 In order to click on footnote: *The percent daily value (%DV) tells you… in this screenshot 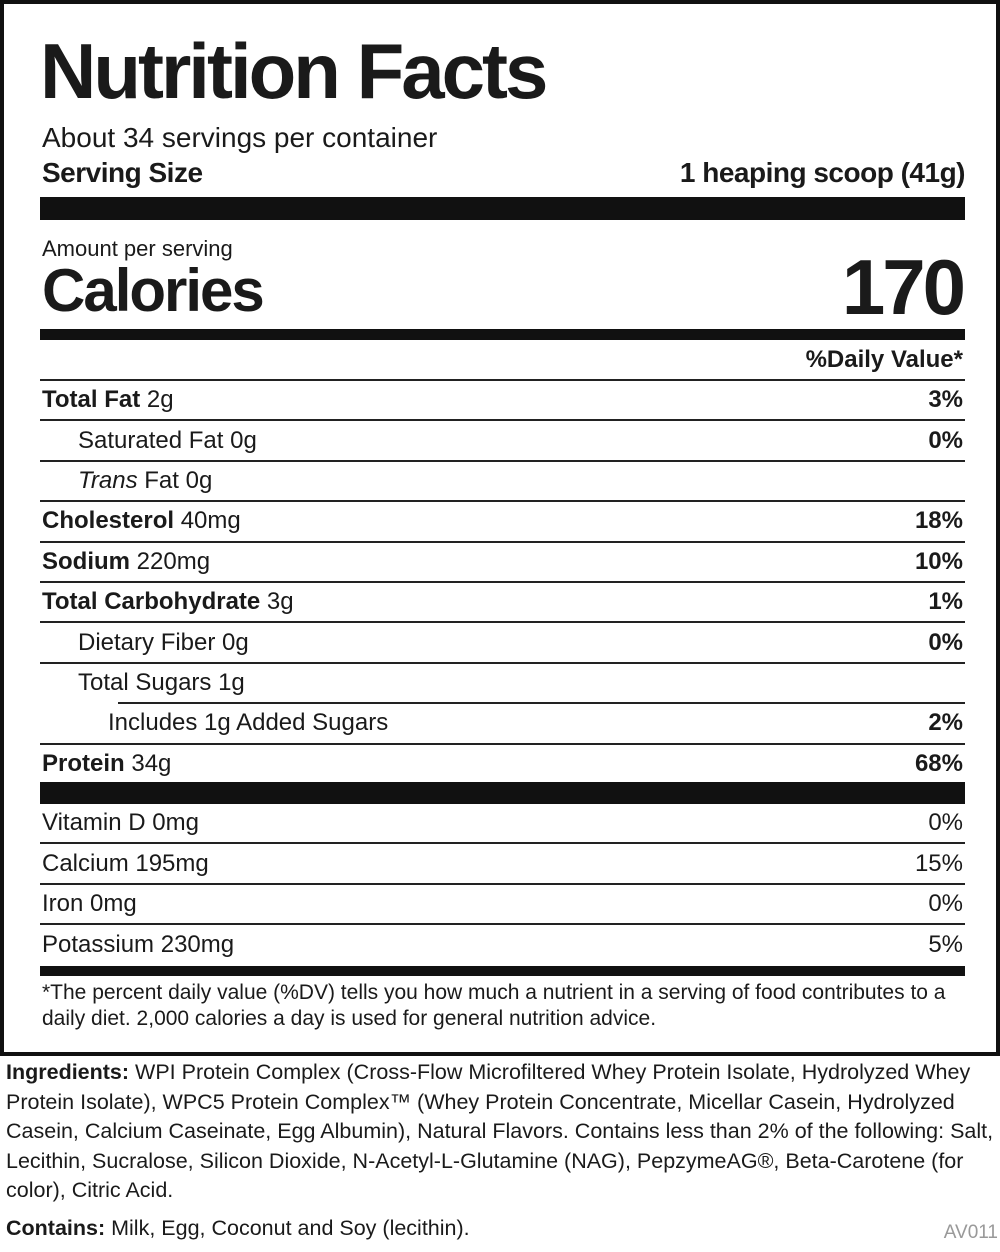, I will do `click(494, 1005)`.